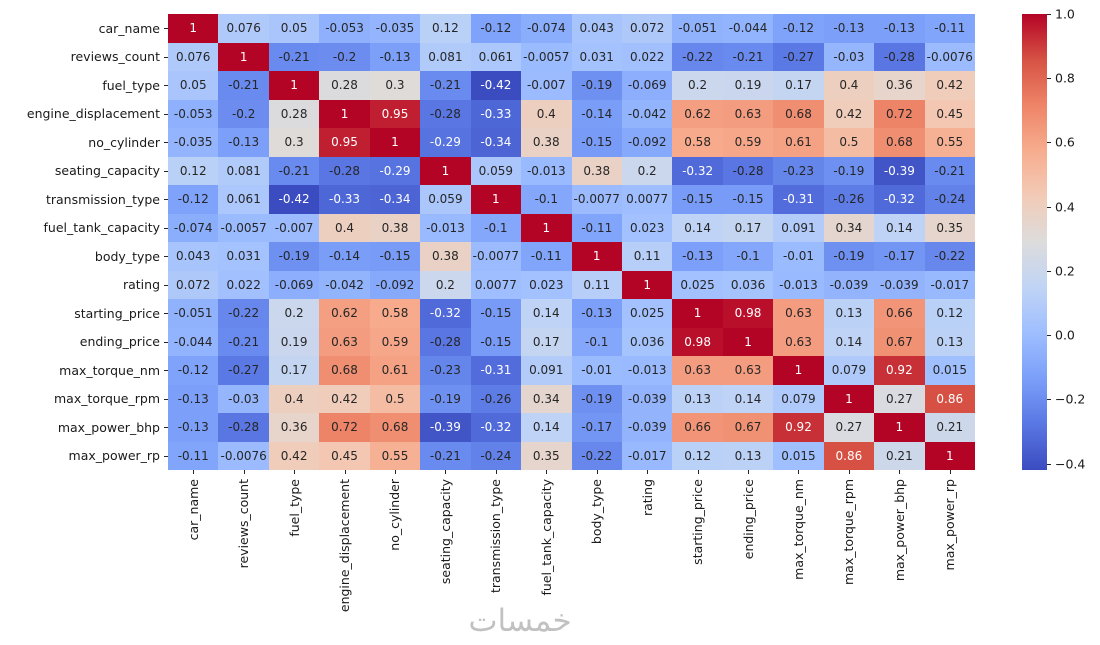  I want to click on heatmap-cell: -0.24, so click(949, 199).